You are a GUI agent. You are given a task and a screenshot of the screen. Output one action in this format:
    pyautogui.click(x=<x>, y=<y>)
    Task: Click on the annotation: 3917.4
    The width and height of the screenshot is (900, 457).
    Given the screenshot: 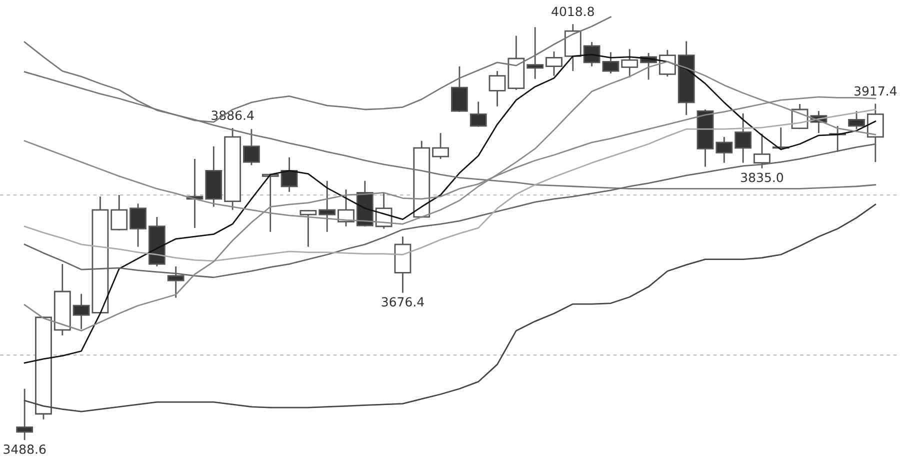 What is the action you would take?
    pyautogui.click(x=875, y=91)
    